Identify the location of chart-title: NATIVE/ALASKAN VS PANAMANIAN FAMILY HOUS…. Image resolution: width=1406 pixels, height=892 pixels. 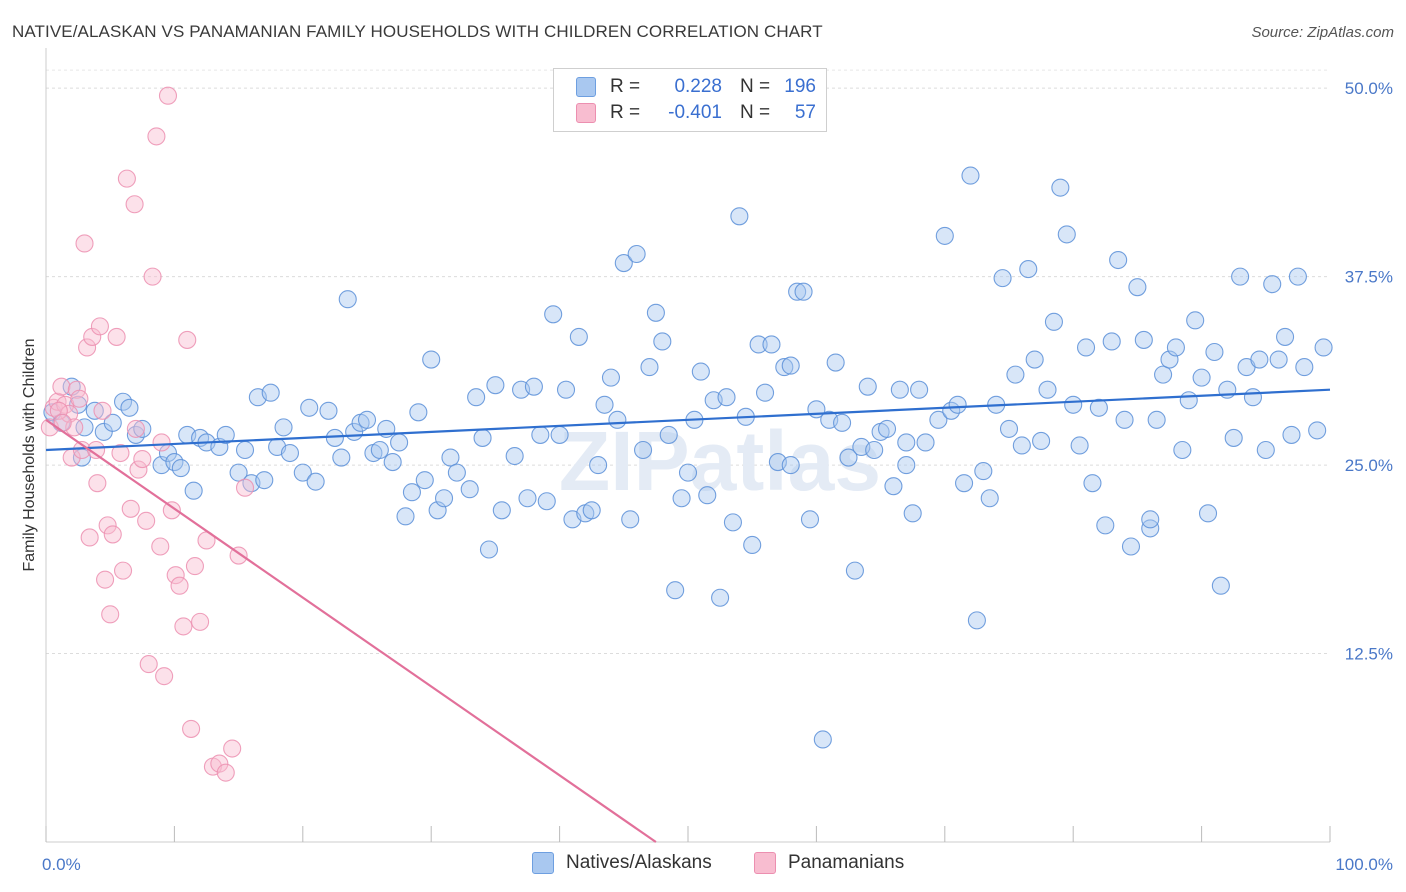
(417, 31).